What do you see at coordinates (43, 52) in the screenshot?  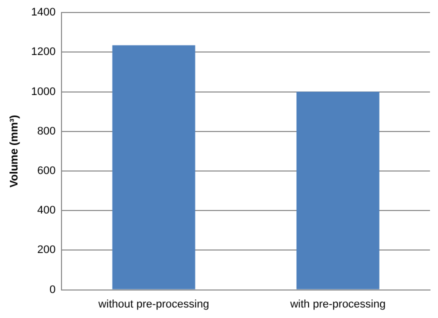 I see `y-tick-label: 1200` at bounding box center [43, 52].